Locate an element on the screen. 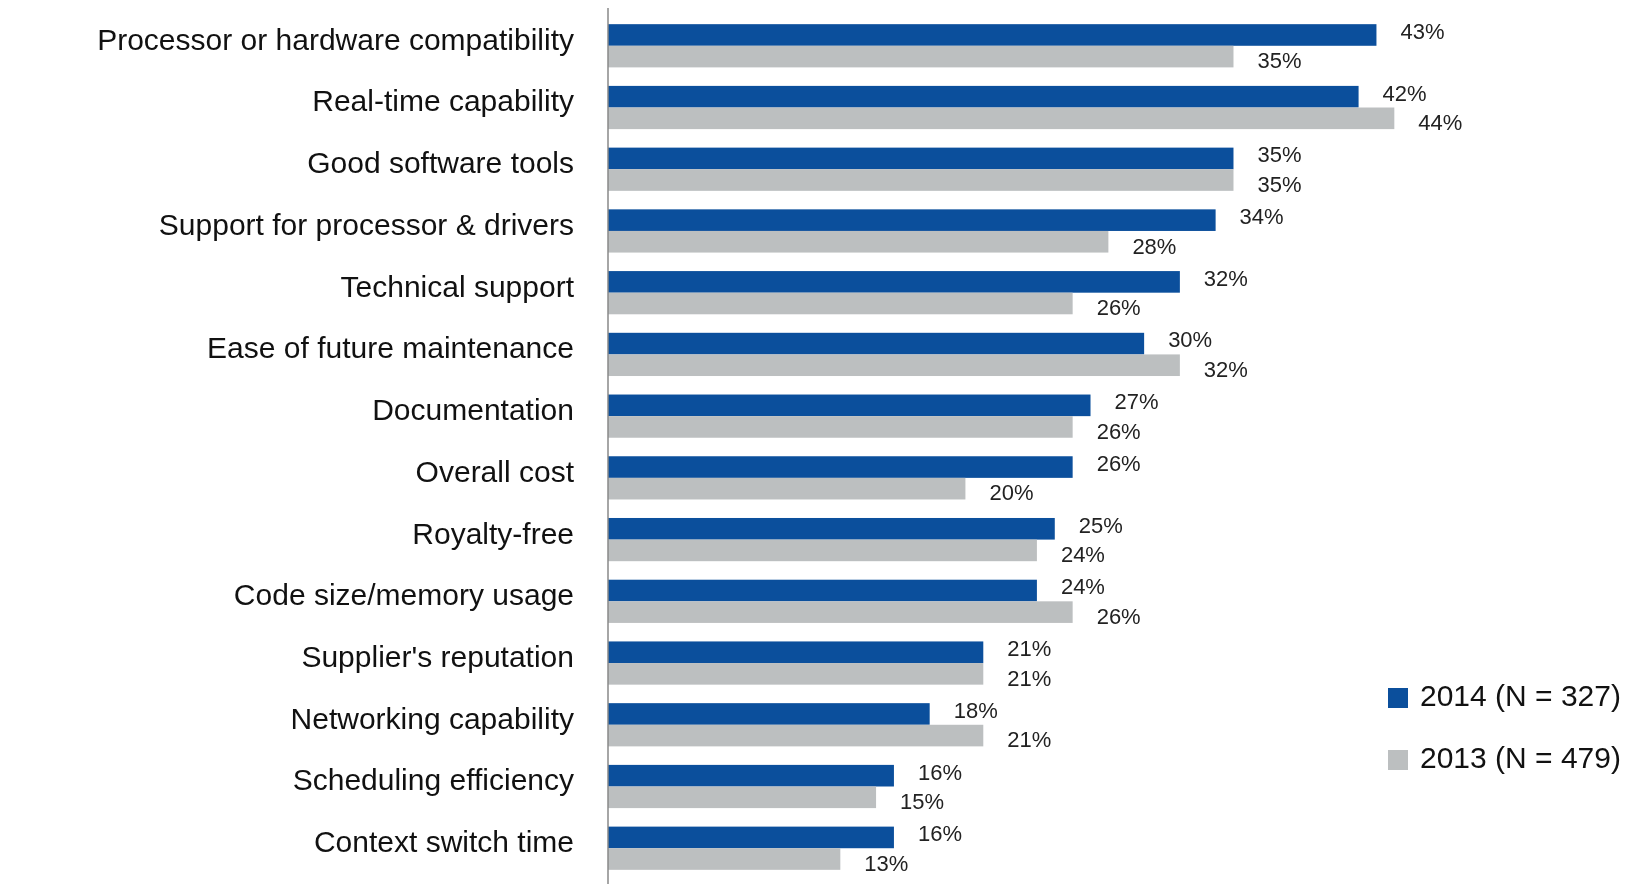 The height and width of the screenshot is (892, 1652). data-label: 20% is located at coordinates (1011, 493).